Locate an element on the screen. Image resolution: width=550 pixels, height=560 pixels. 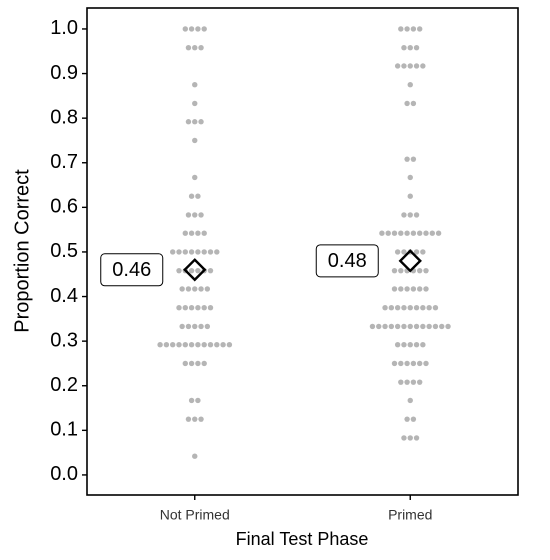
mean-label: 0.46 is located at coordinates (131, 270).